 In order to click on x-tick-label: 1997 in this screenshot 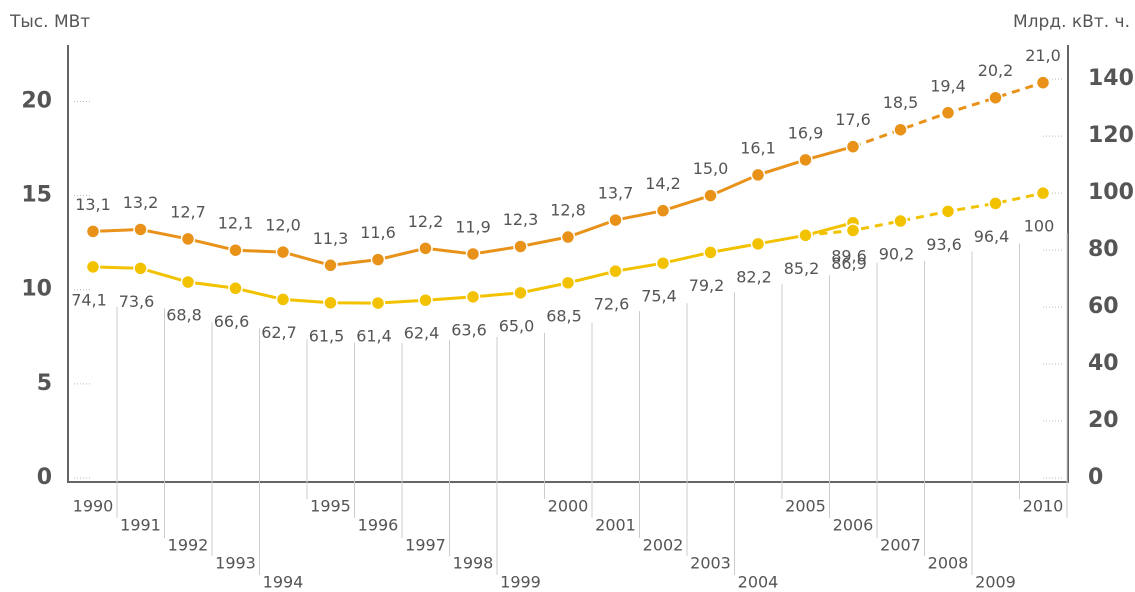, I will do `click(425, 545)`.